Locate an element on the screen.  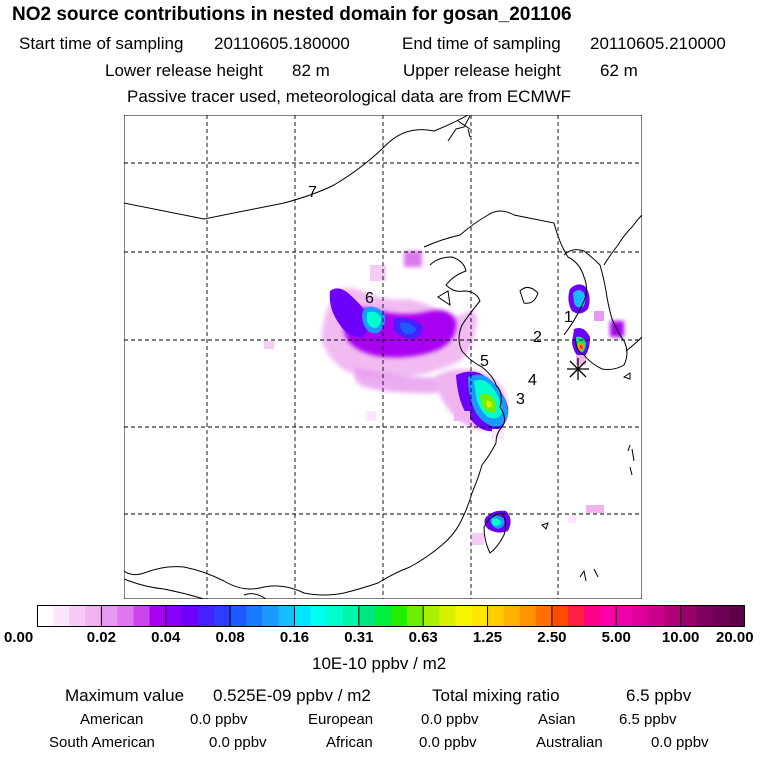
start-time-label: Start time of sampling is located at coordinates (101, 43).